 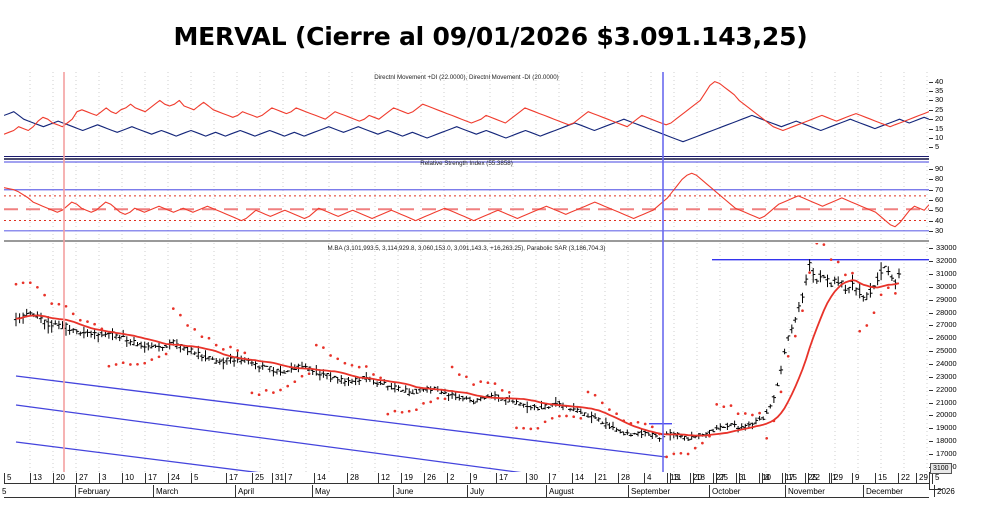 What do you see at coordinates (744, 477) in the screenshot?
I see `date-tick-label: 1` at bounding box center [744, 477].